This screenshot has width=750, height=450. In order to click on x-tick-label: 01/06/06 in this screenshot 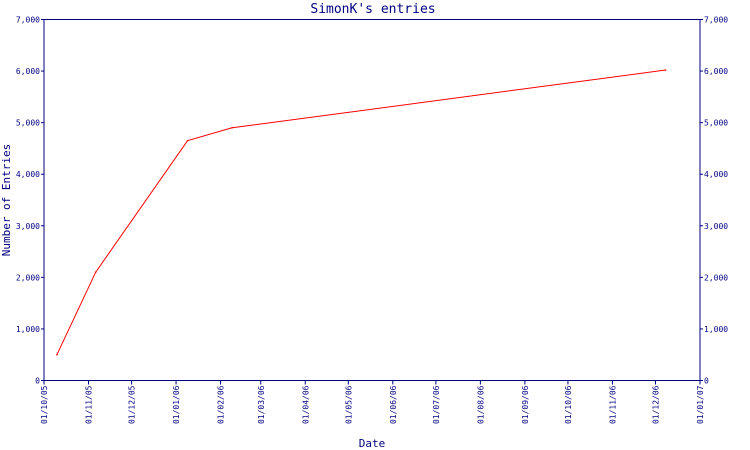, I will do `click(393, 404)`.